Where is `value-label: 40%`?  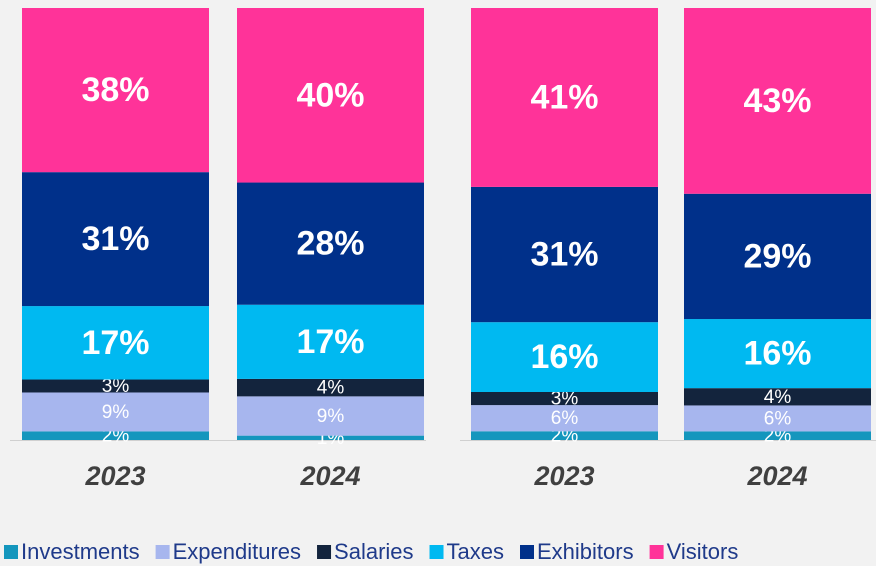 value-label: 40% is located at coordinates (330, 95).